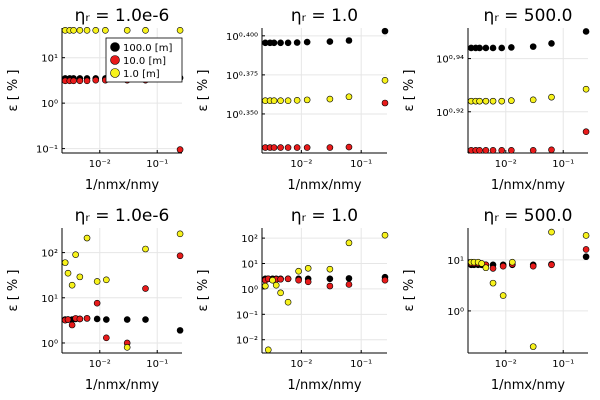  Describe the element at coordinates (242, 115) in the screenshot. I see `y-tick-label: 10⁰·³⁵⁰` at that location.